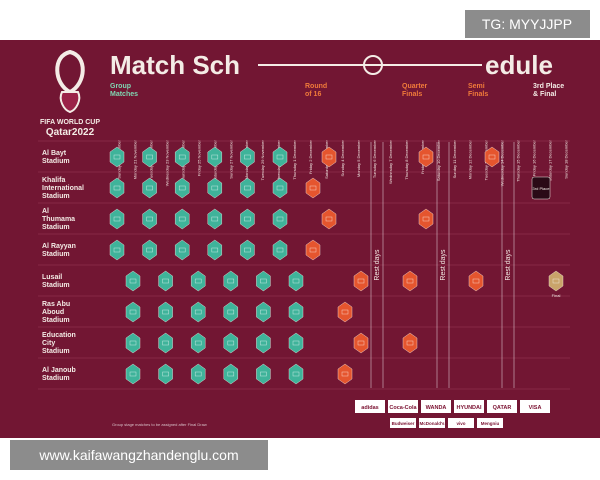 The height and width of the screenshot is (480, 600). I want to click on logo: FIFA WORLD CUP Qatar2022, so click(70, 93).